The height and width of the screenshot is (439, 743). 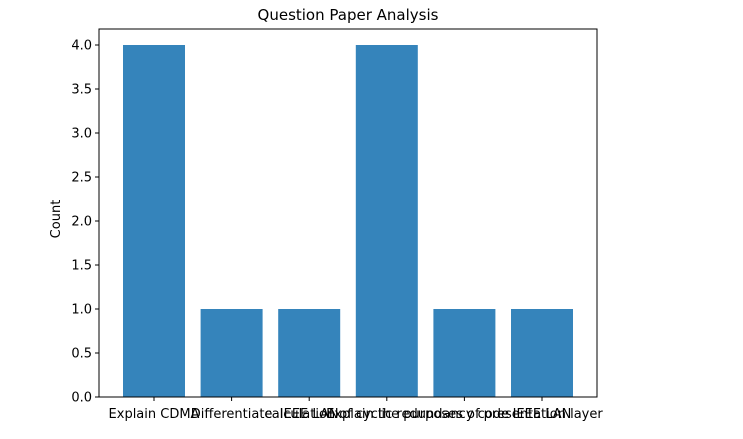 What do you see at coordinates (309, 414) in the screenshot?
I see `x-tick-label-3: IEEE LAN` at bounding box center [309, 414].